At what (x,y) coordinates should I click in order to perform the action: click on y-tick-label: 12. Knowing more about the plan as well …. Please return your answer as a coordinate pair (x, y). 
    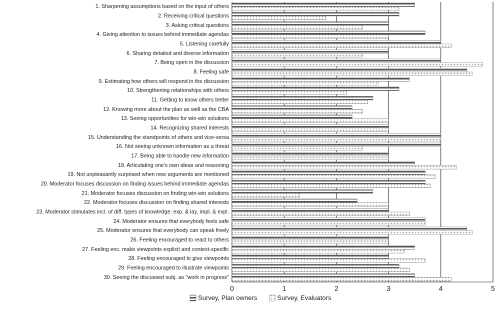
    Looking at the image, I should click on (166, 110).